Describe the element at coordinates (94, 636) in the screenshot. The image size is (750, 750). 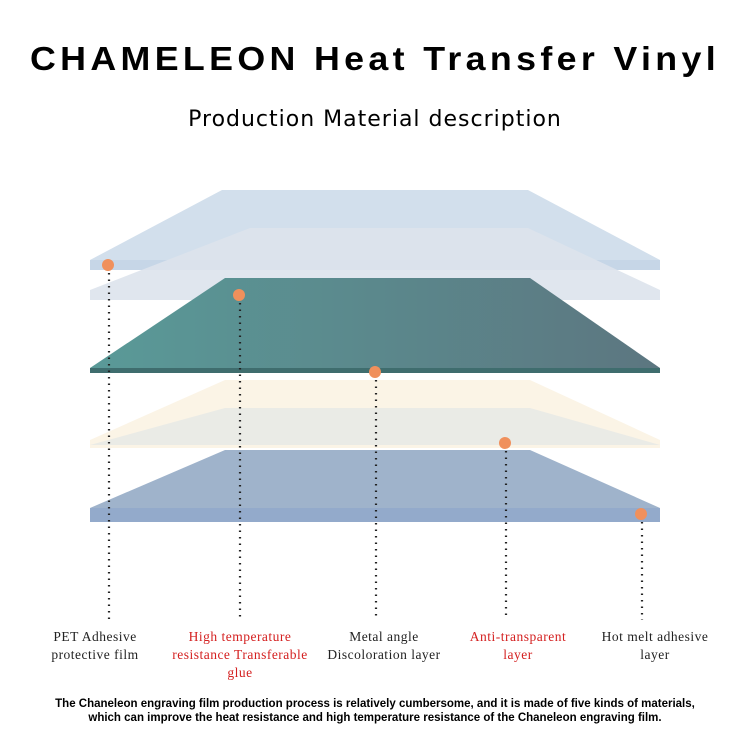
I see `layer-label: PET Adhesive` at that location.